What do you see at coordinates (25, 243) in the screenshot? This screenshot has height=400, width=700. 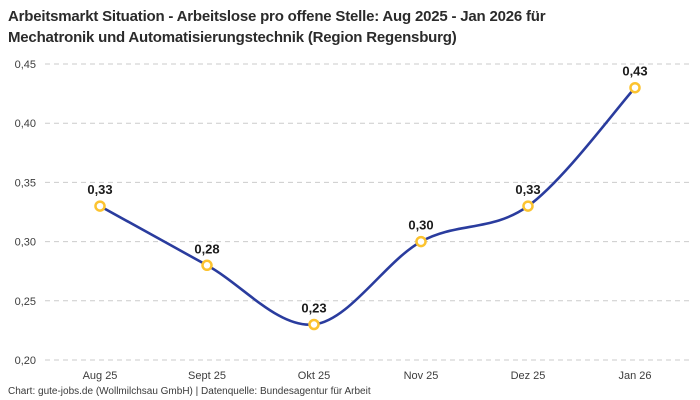 I see `y-tick-label: 0,30` at bounding box center [25, 243].